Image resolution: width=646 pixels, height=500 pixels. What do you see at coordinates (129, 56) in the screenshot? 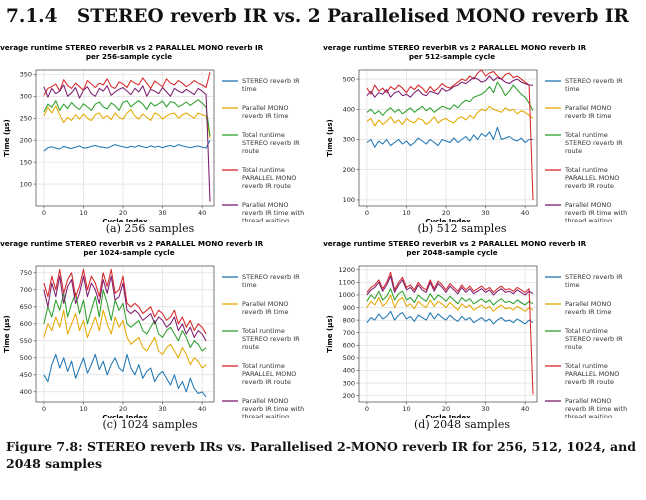
I see `chart-title: per 256-sample cycle` at bounding box center [129, 56].